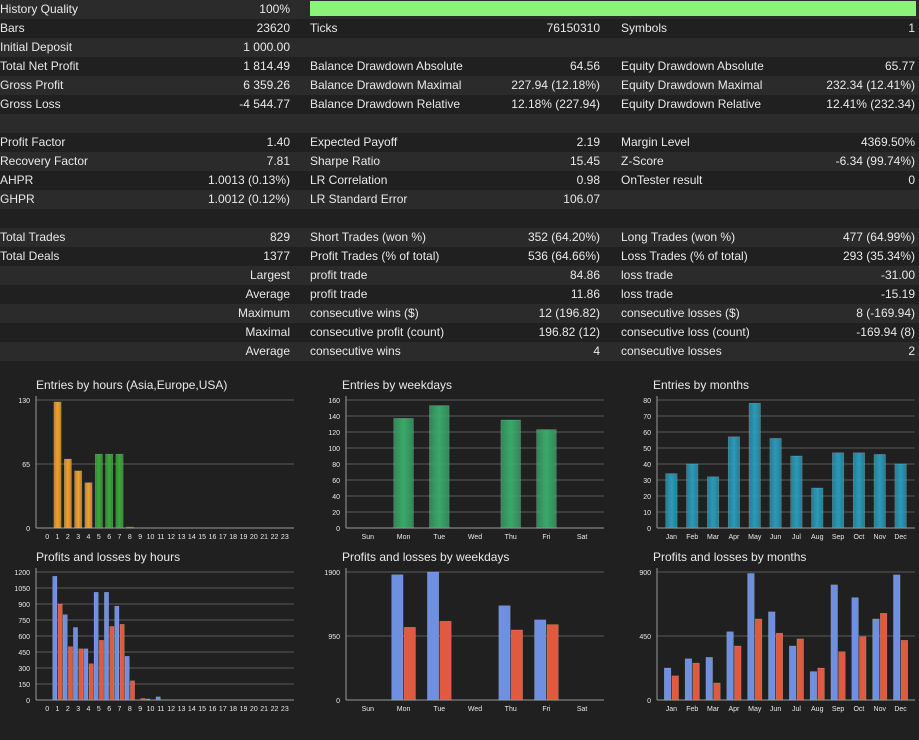 This screenshot has height=740, width=919. What do you see at coordinates (911, 351) in the screenshot?
I see `stat-r18-c3v: 2` at bounding box center [911, 351].